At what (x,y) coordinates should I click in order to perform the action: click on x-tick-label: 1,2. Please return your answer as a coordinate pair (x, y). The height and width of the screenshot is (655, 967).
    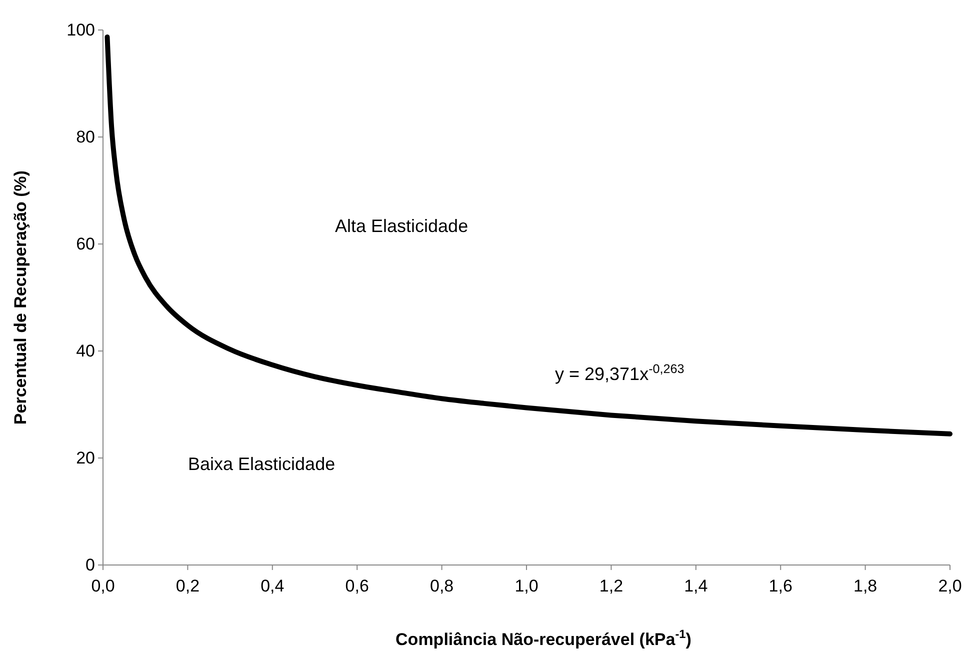
    Looking at the image, I should click on (611, 586).